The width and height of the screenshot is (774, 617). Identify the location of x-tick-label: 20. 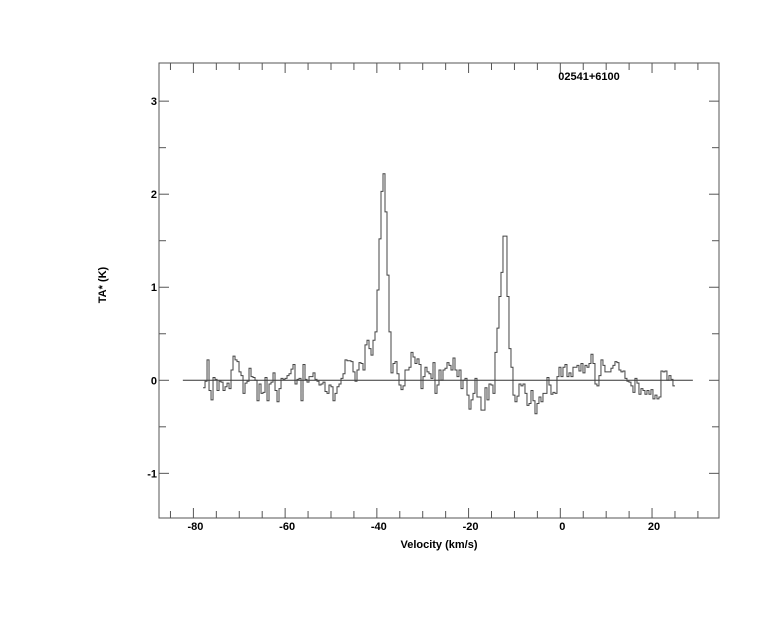
(654, 527).